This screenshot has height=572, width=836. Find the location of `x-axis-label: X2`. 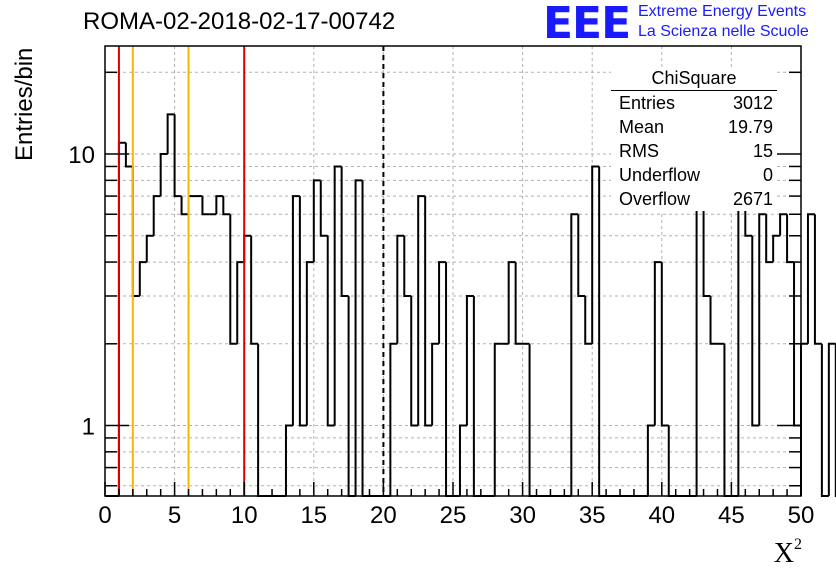

x-axis-label: X2 is located at coordinates (787, 553).